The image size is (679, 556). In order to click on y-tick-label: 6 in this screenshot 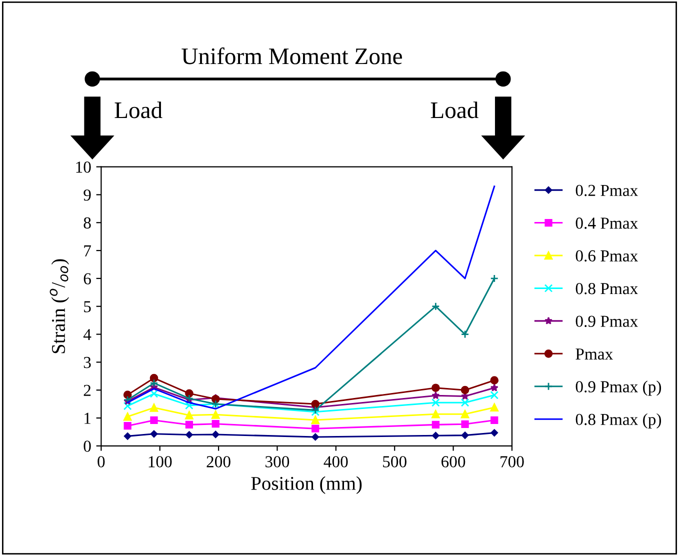, I will do `click(87, 278)`.